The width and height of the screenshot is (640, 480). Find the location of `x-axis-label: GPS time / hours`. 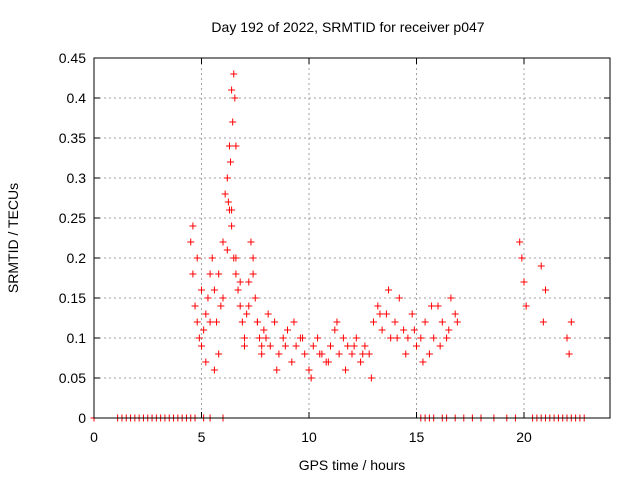

x-axis-label: GPS time / hours is located at coordinates (352, 465).